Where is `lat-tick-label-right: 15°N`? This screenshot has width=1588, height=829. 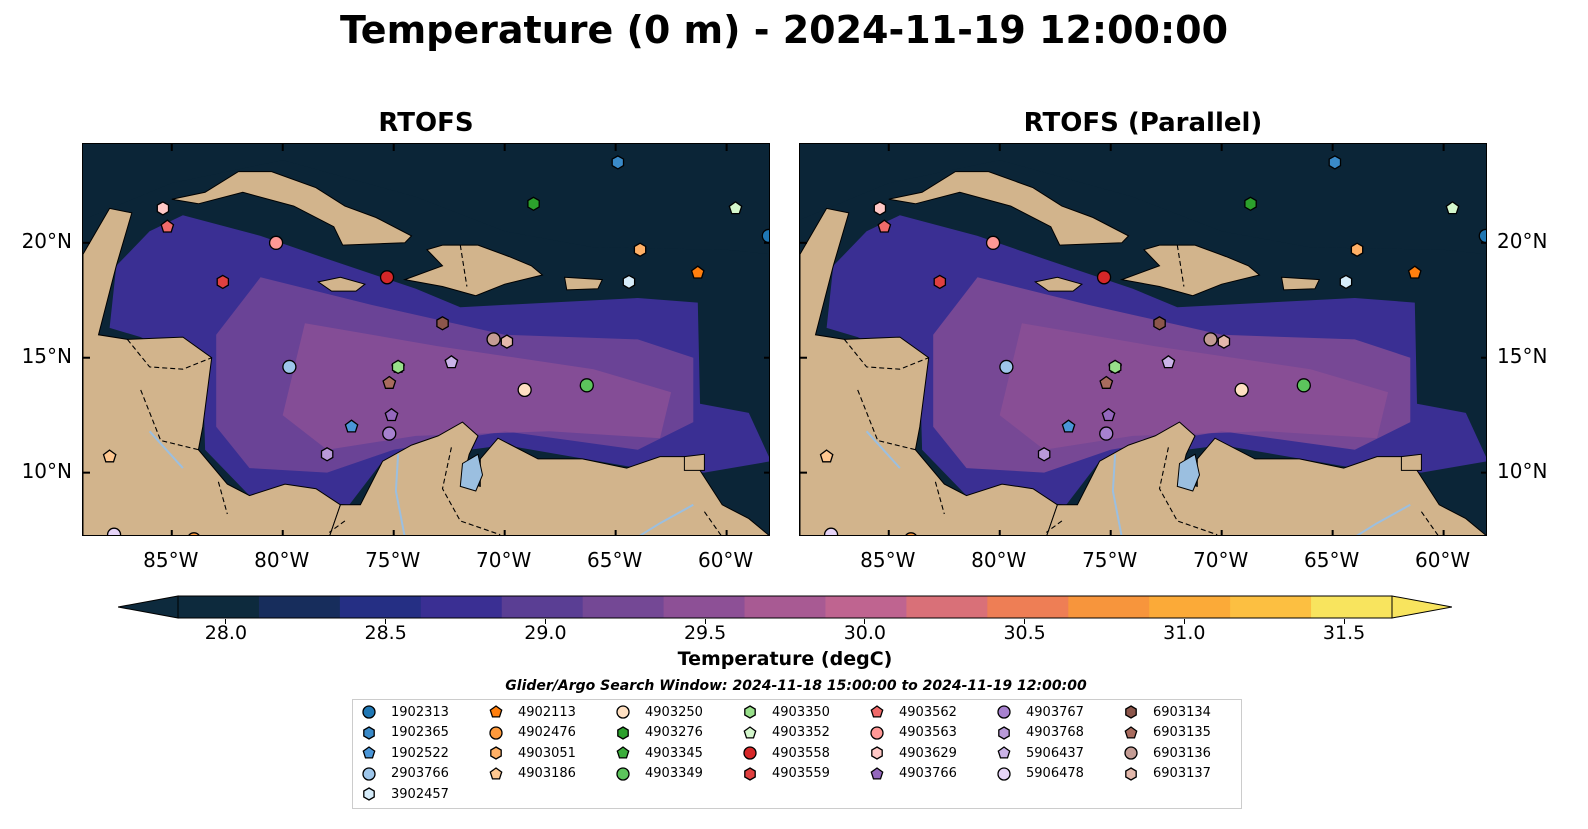
lat-tick-label-right: 15°N is located at coordinates (1522, 355).